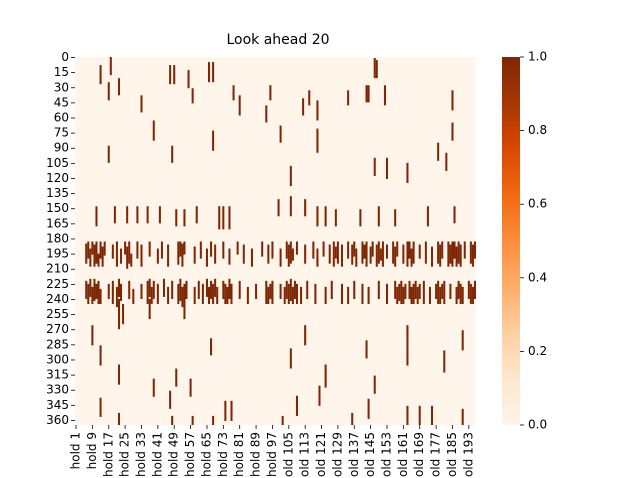 Image resolution: width=640 pixels, height=478 pixels. What do you see at coordinates (125, 454) in the screenshot?
I see `x-tick-label: hold 25` at bounding box center [125, 454].